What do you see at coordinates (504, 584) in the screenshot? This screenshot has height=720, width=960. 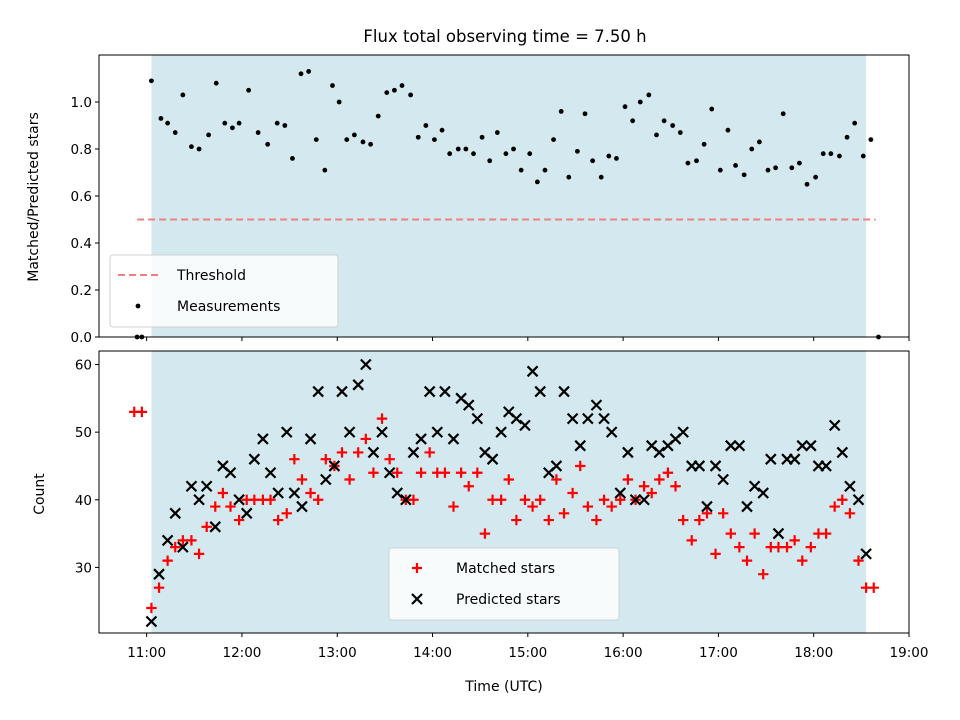 I see `bottom-legend: Matched stars Predicted stars` at bounding box center [504, 584].